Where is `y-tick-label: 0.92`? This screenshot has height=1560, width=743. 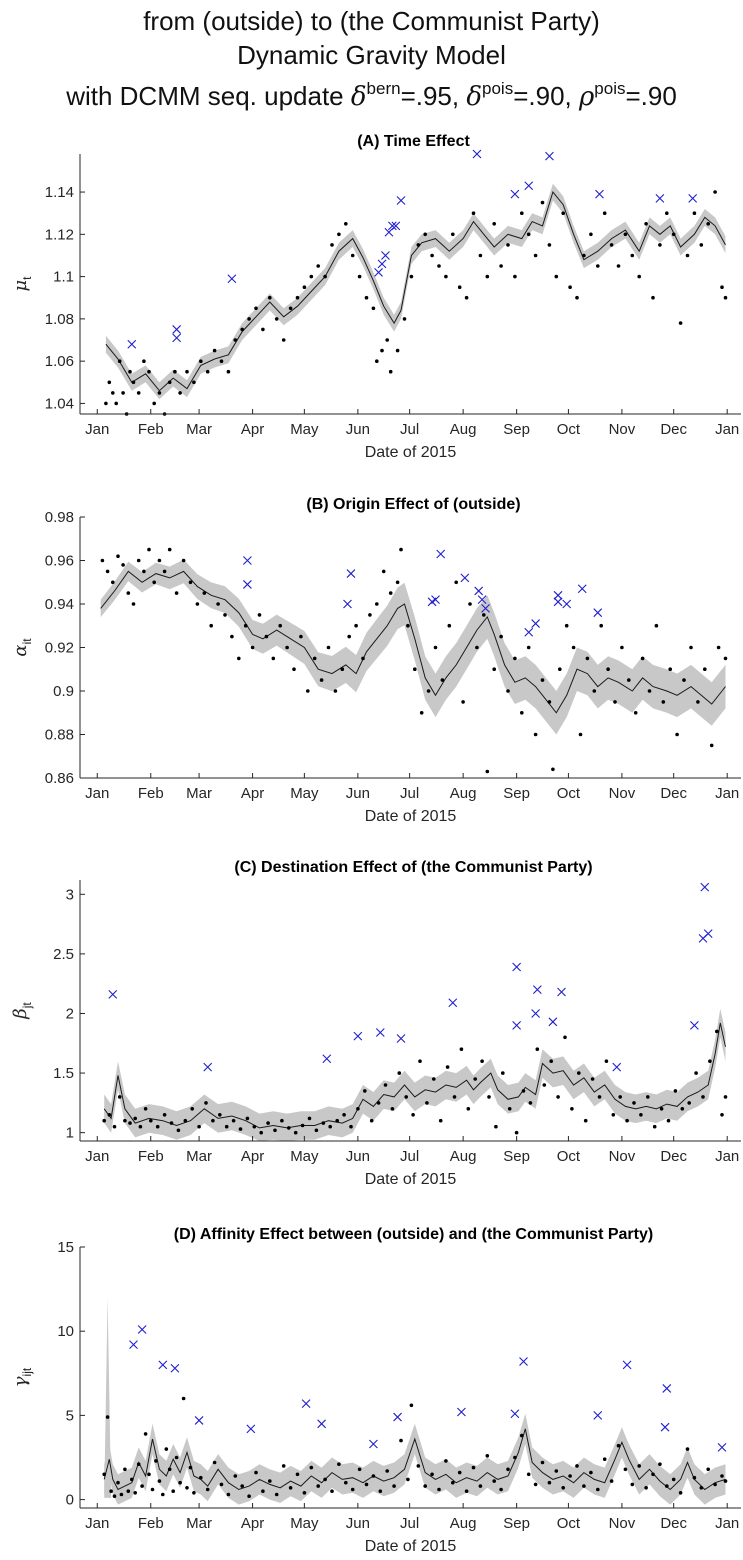 y-tick-label: 0.92 is located at coordinates (59, 648).